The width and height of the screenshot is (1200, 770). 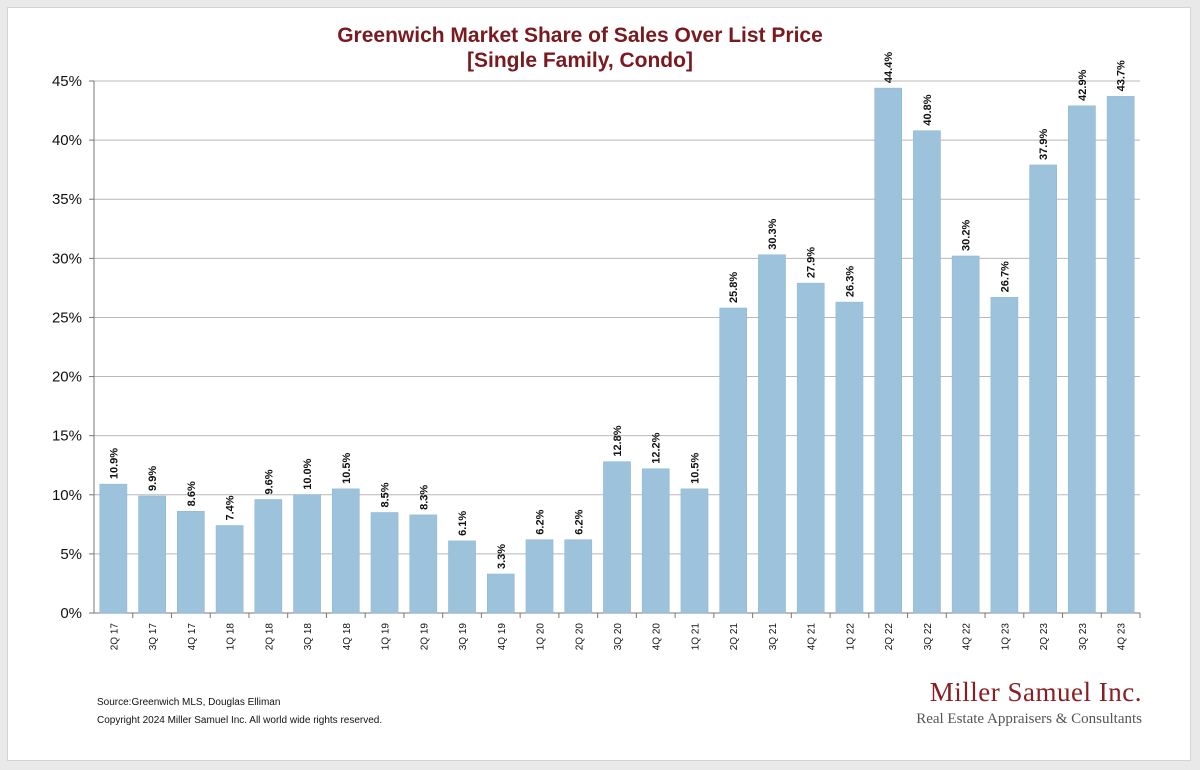 I want to click on x-tick-label: 2Q 19, so click(x=424, y=637).